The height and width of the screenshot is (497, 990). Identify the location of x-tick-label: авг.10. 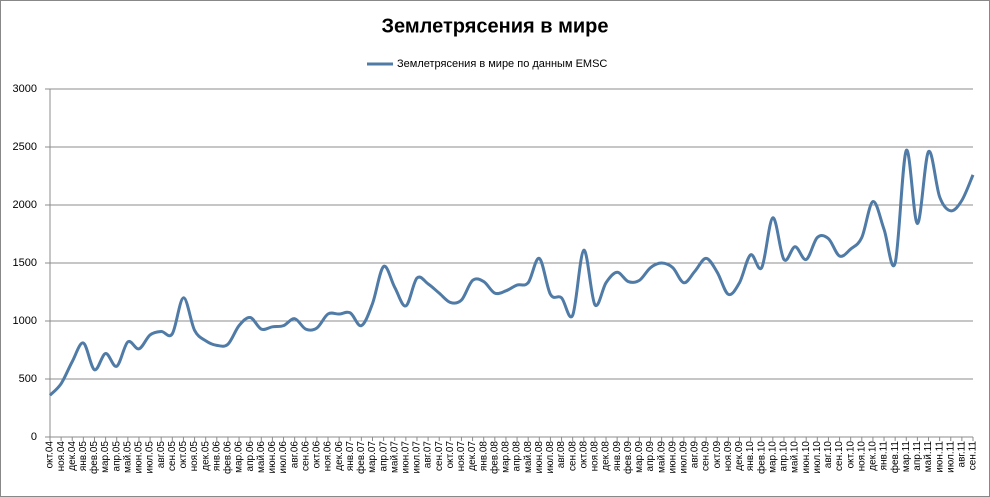
(828, 455).